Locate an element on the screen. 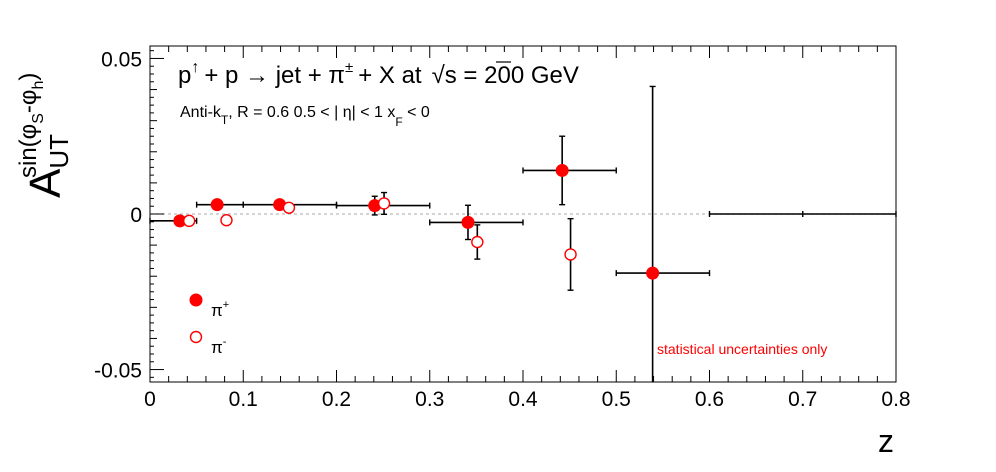 Image resolution: width=996 pixels, height=472 pixels. y-axis-title: AUT sin(φS-φh) is located at coordinates (44, 135).